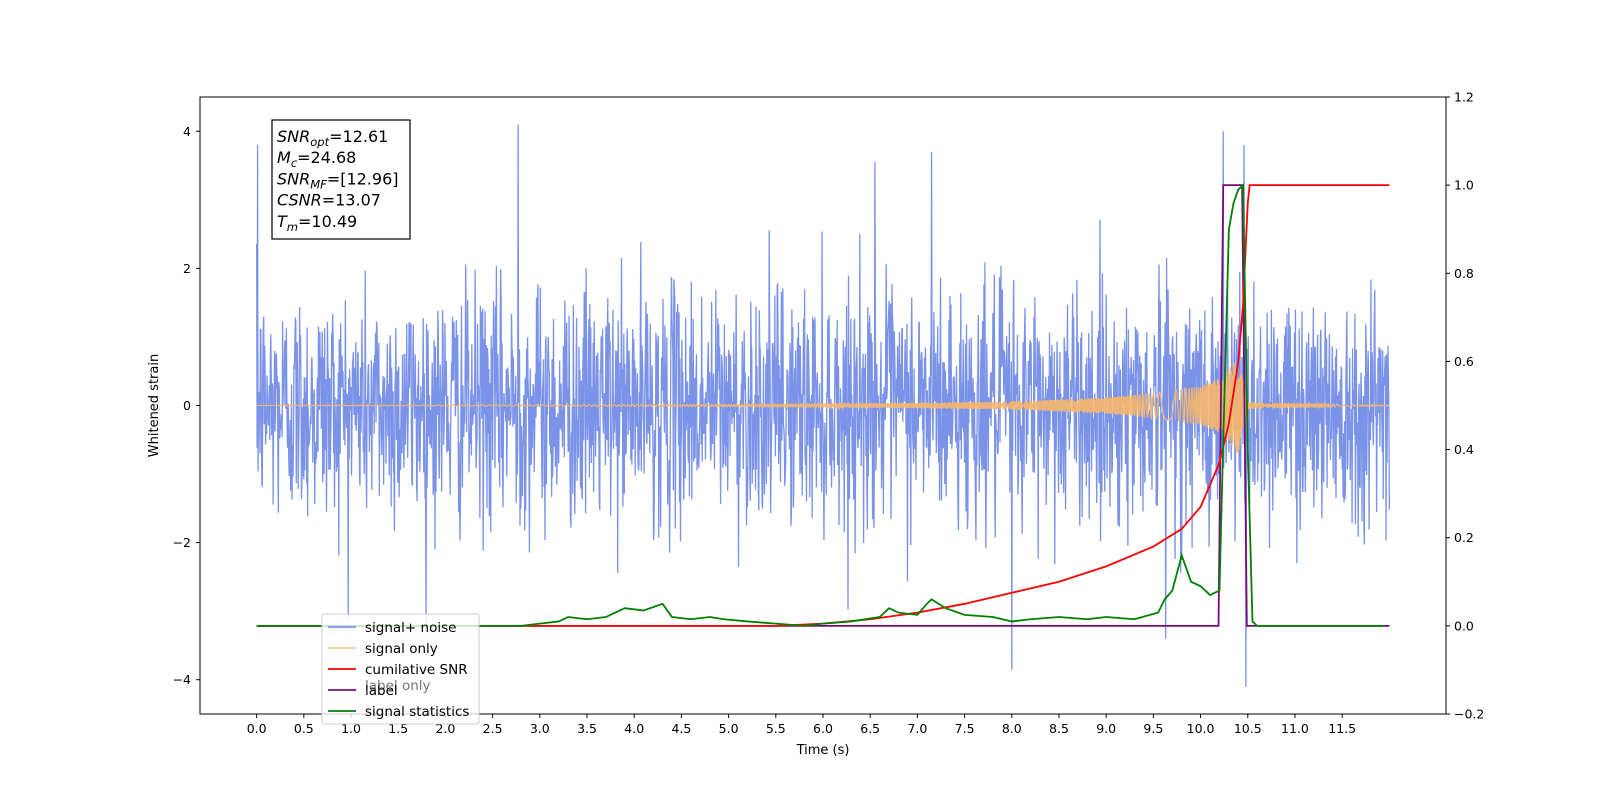 Image resolution: width=1600 pixels, height=800 pixels. What do you see at coordinates (410, 628) in the screenshot?
I see `legend-entry: signal+ noise` at bounding box center [410, 628].